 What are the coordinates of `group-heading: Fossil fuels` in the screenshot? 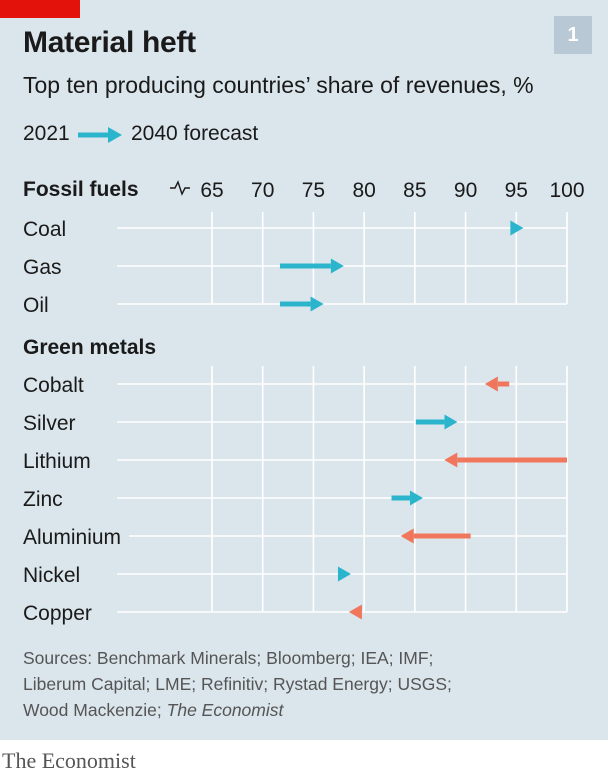 It's located at (81, 189).